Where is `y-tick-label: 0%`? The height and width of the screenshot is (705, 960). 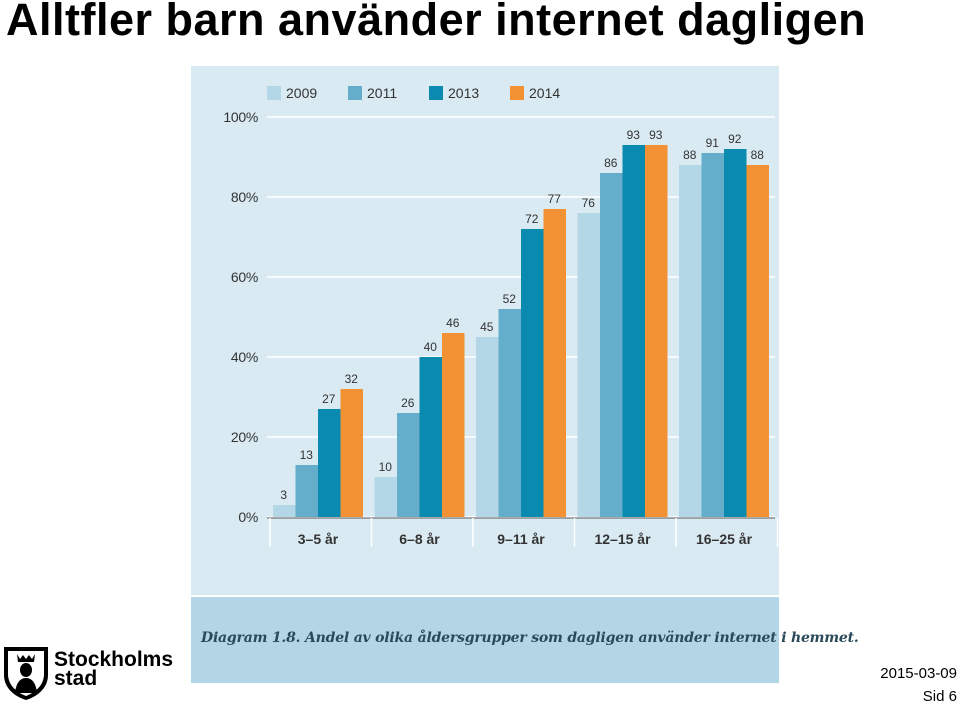
y-tick-label: 0% is located at coordinates (248, 517).